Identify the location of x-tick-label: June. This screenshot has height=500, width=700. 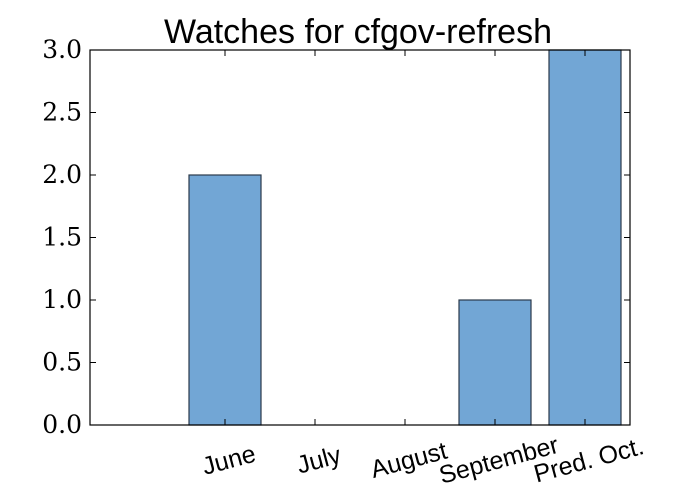
(229, 460).